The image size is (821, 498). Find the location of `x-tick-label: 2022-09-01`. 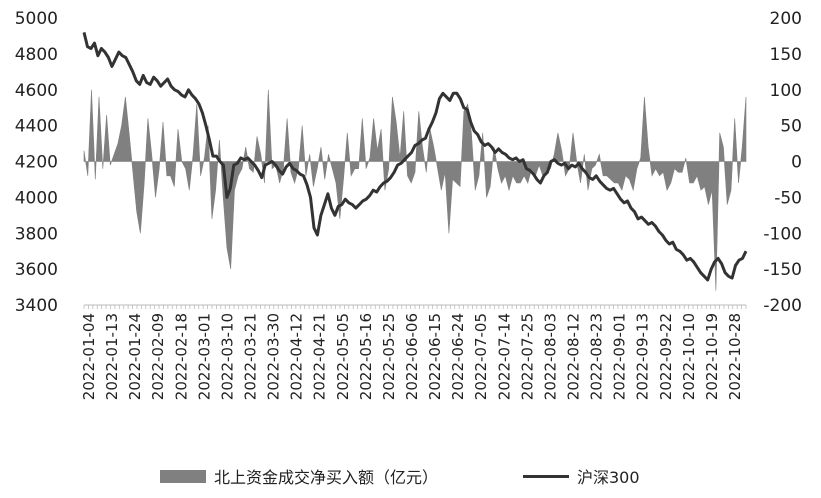

x-tick-label: 2022-09-01 is located at coordinates (620, 356).